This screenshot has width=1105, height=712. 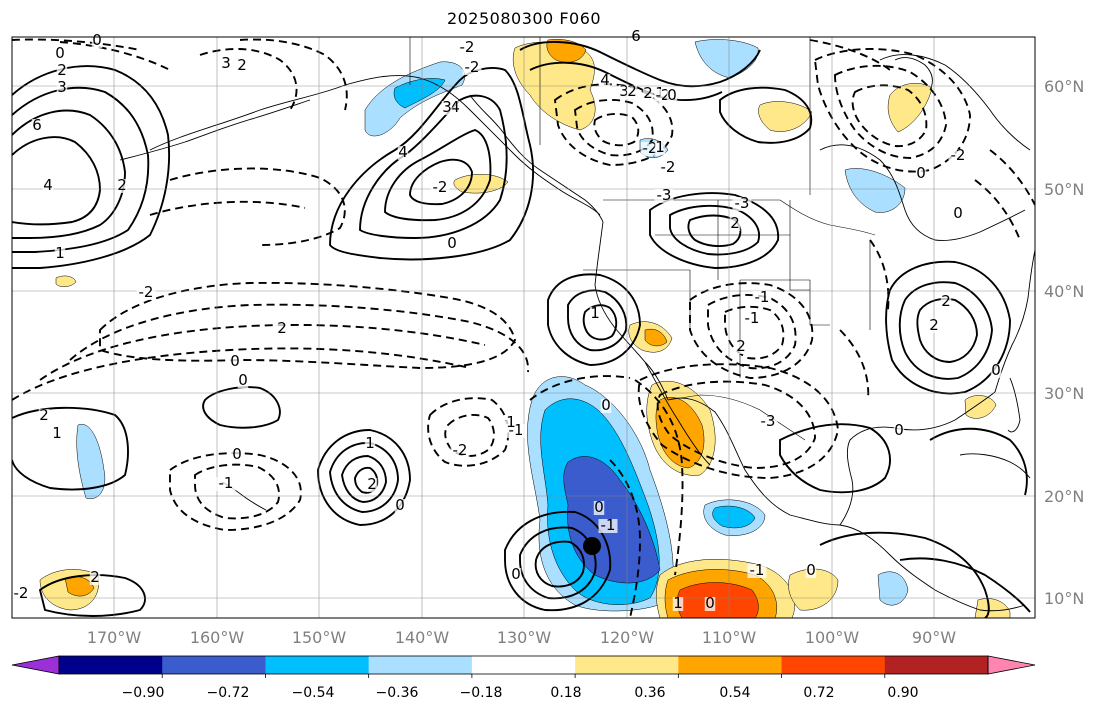 What do you see at coordinates (835, 458) in the screenshot?
I see `contour-east-arc` at bounding box center [835, 458].